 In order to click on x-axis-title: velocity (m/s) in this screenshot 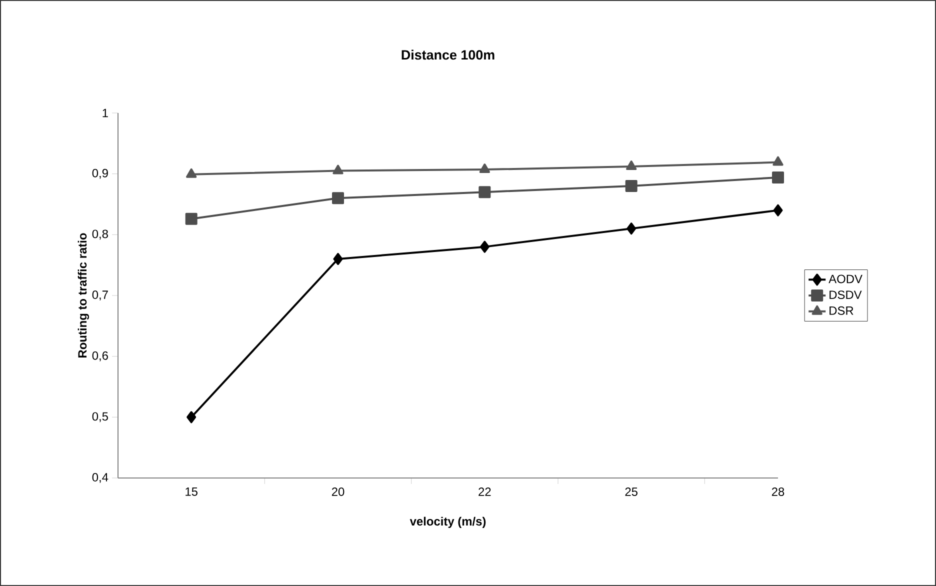, I will do `click(448, 522)`.